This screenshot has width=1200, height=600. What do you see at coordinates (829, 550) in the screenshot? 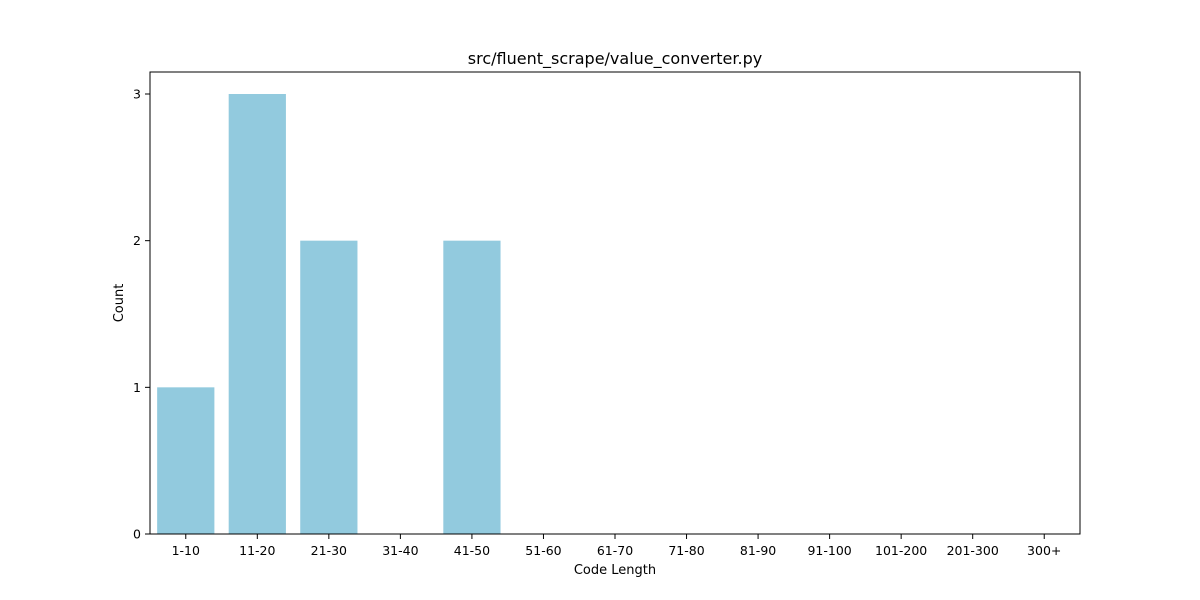
I see `x-tick-label: 91-100` at bounding box center [829, 550].